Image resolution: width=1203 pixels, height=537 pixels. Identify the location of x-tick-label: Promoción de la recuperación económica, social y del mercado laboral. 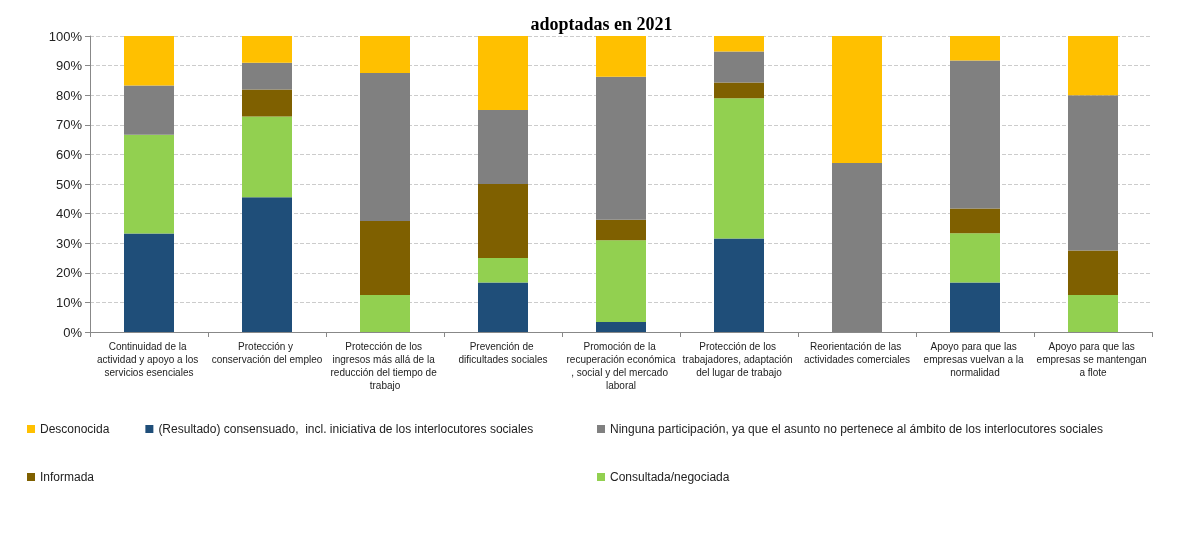
(621, 366).